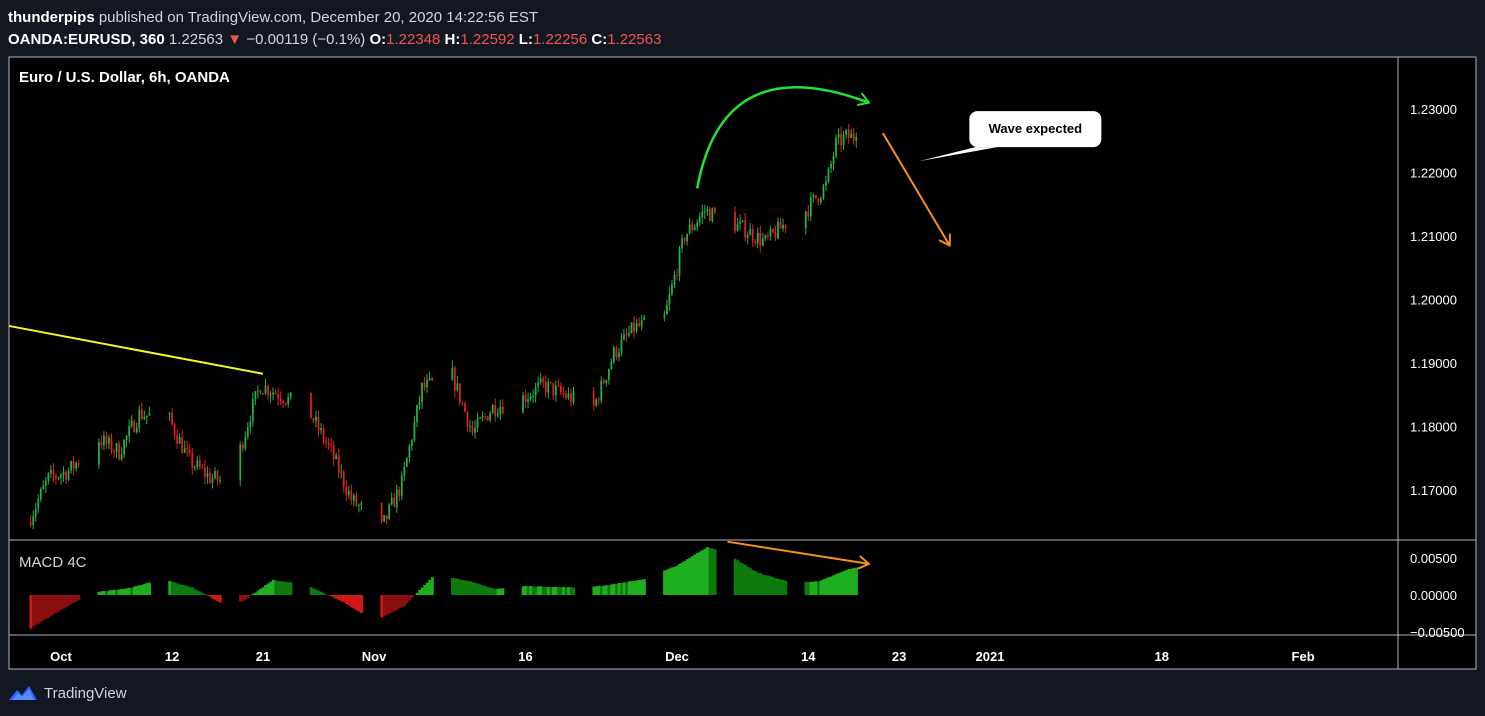  I want to click on projection-arrow, so click(916, 189).